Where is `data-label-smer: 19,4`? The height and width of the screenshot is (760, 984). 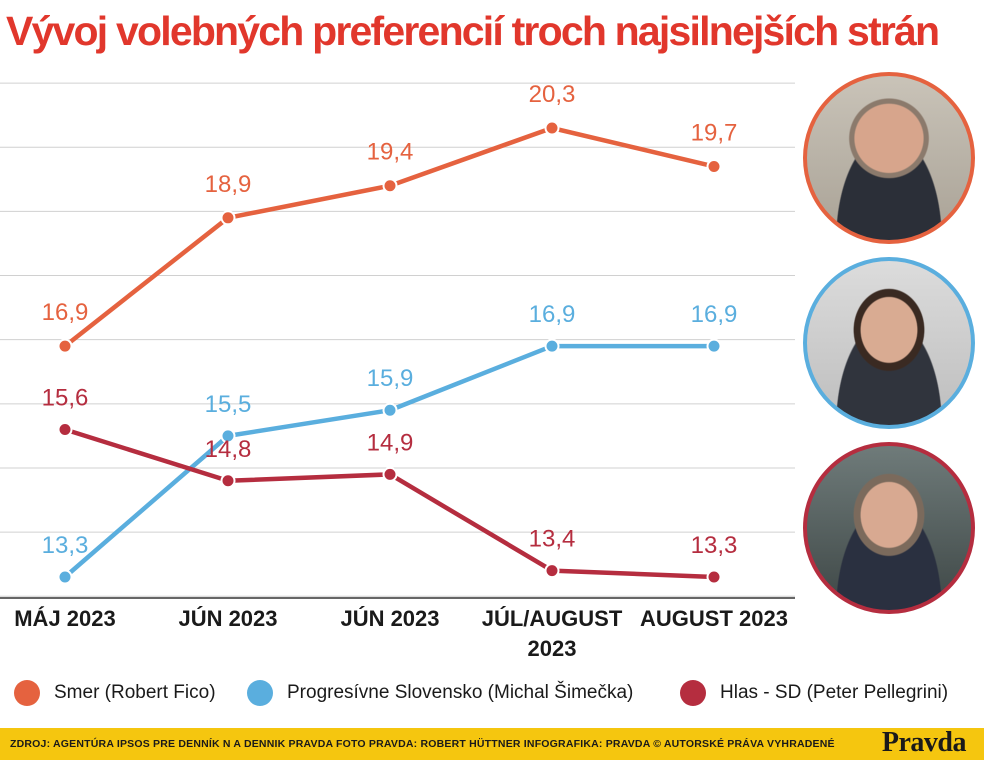
data-label-smer: 19,4 is located at coordinates (390, 152).